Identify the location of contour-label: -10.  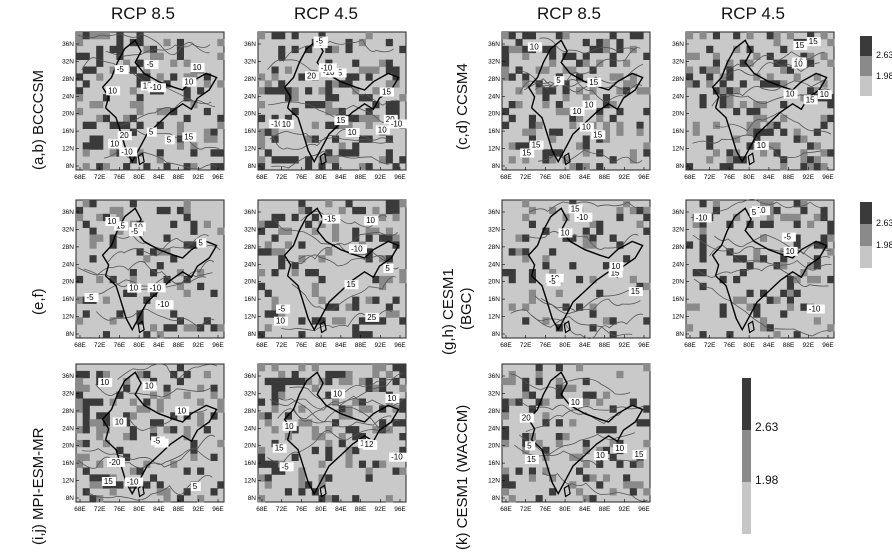
(357, 248).